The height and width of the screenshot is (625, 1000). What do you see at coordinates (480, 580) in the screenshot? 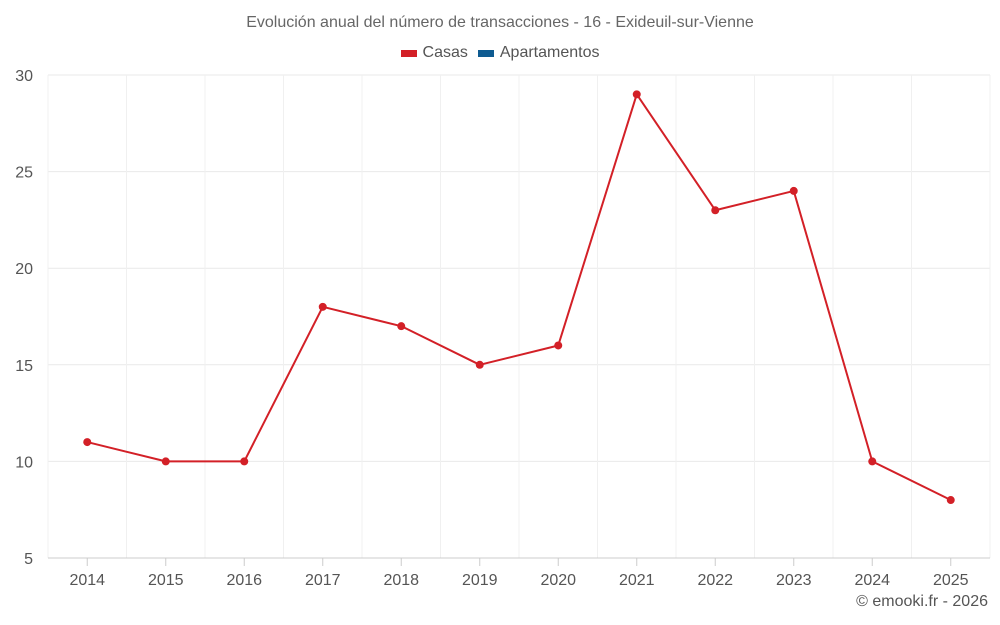
I see `x-tick-label: 2019` at bounding box center [480, 580].